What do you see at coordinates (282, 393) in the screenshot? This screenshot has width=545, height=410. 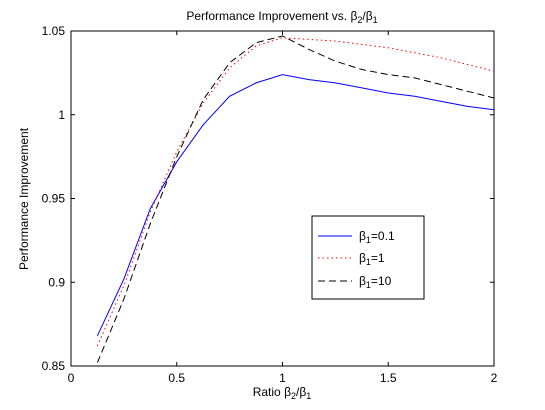 I see `x-axis-title: Ratio β2/β1` at bounding box center [282, 393].